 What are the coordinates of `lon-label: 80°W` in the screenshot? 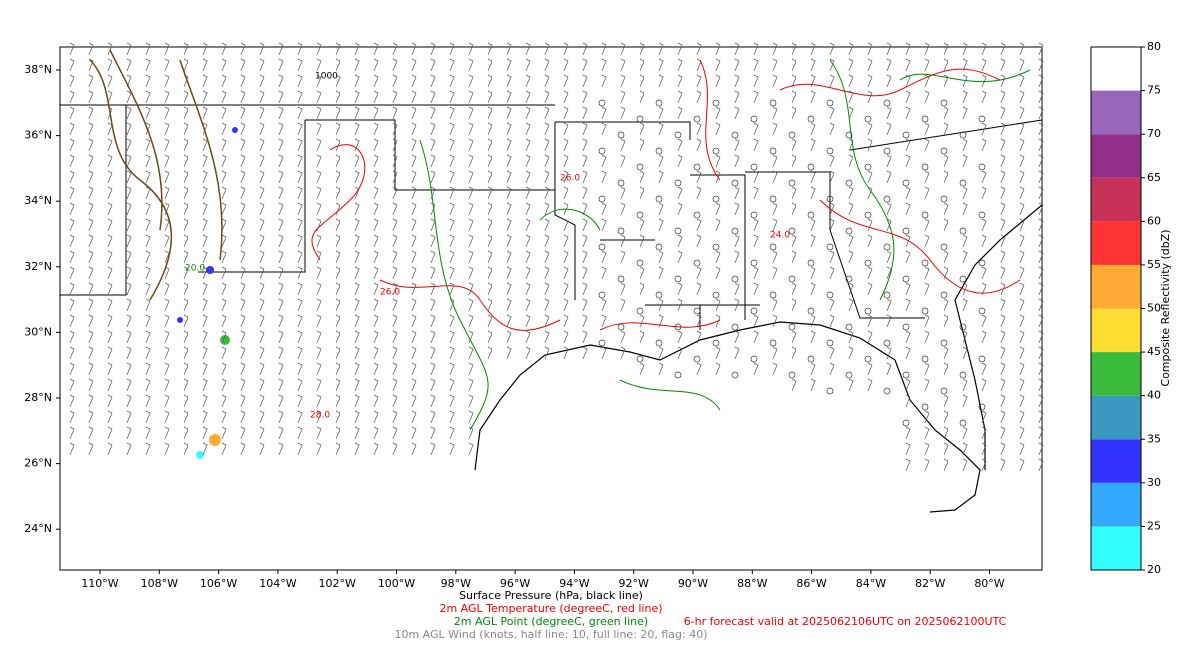 It's located at (989, 583).